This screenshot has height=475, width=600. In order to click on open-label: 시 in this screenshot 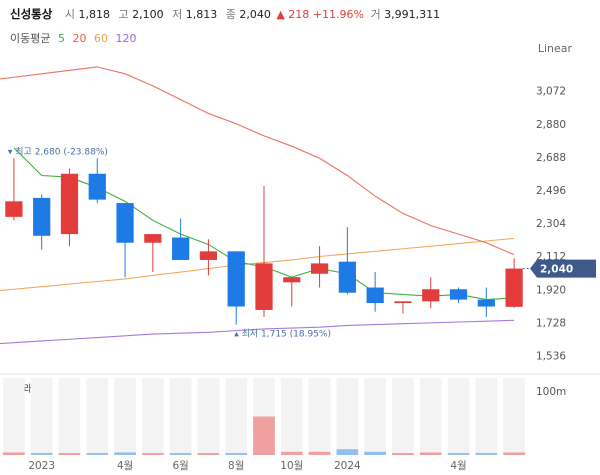, I will do `click(69, 14)`.